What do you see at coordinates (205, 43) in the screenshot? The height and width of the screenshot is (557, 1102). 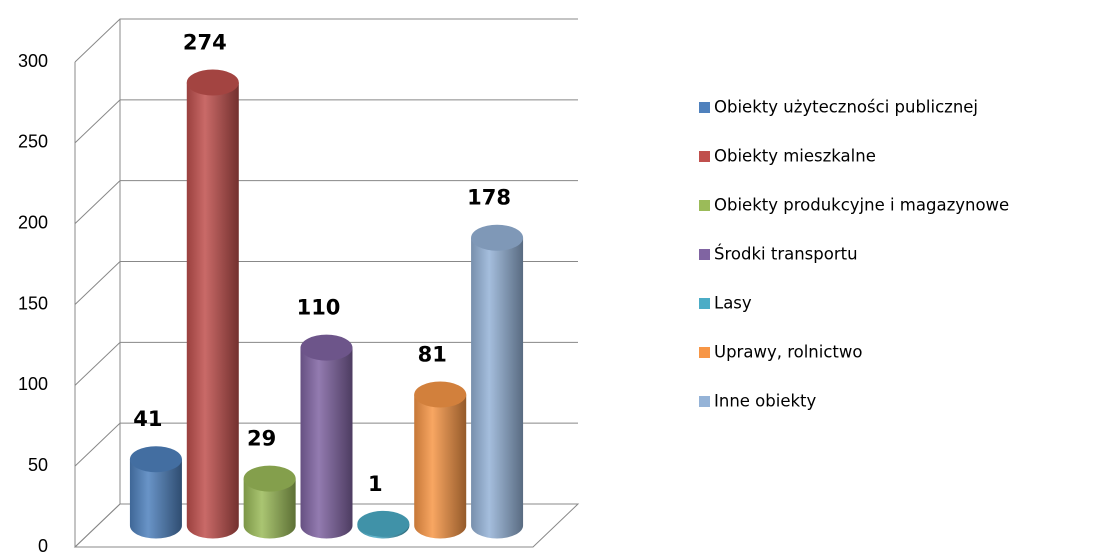 I see `value-label: 274` at bounding box center [205, 43].